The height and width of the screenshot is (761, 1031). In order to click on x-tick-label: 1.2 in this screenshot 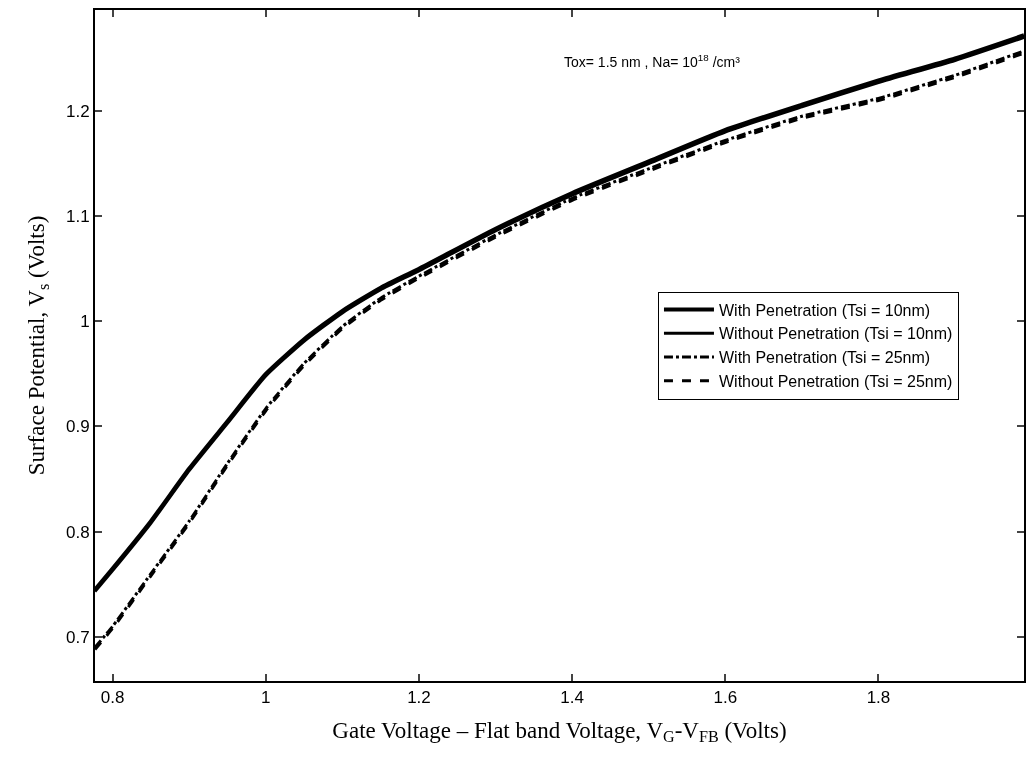, I will do `click(419, 698)`.